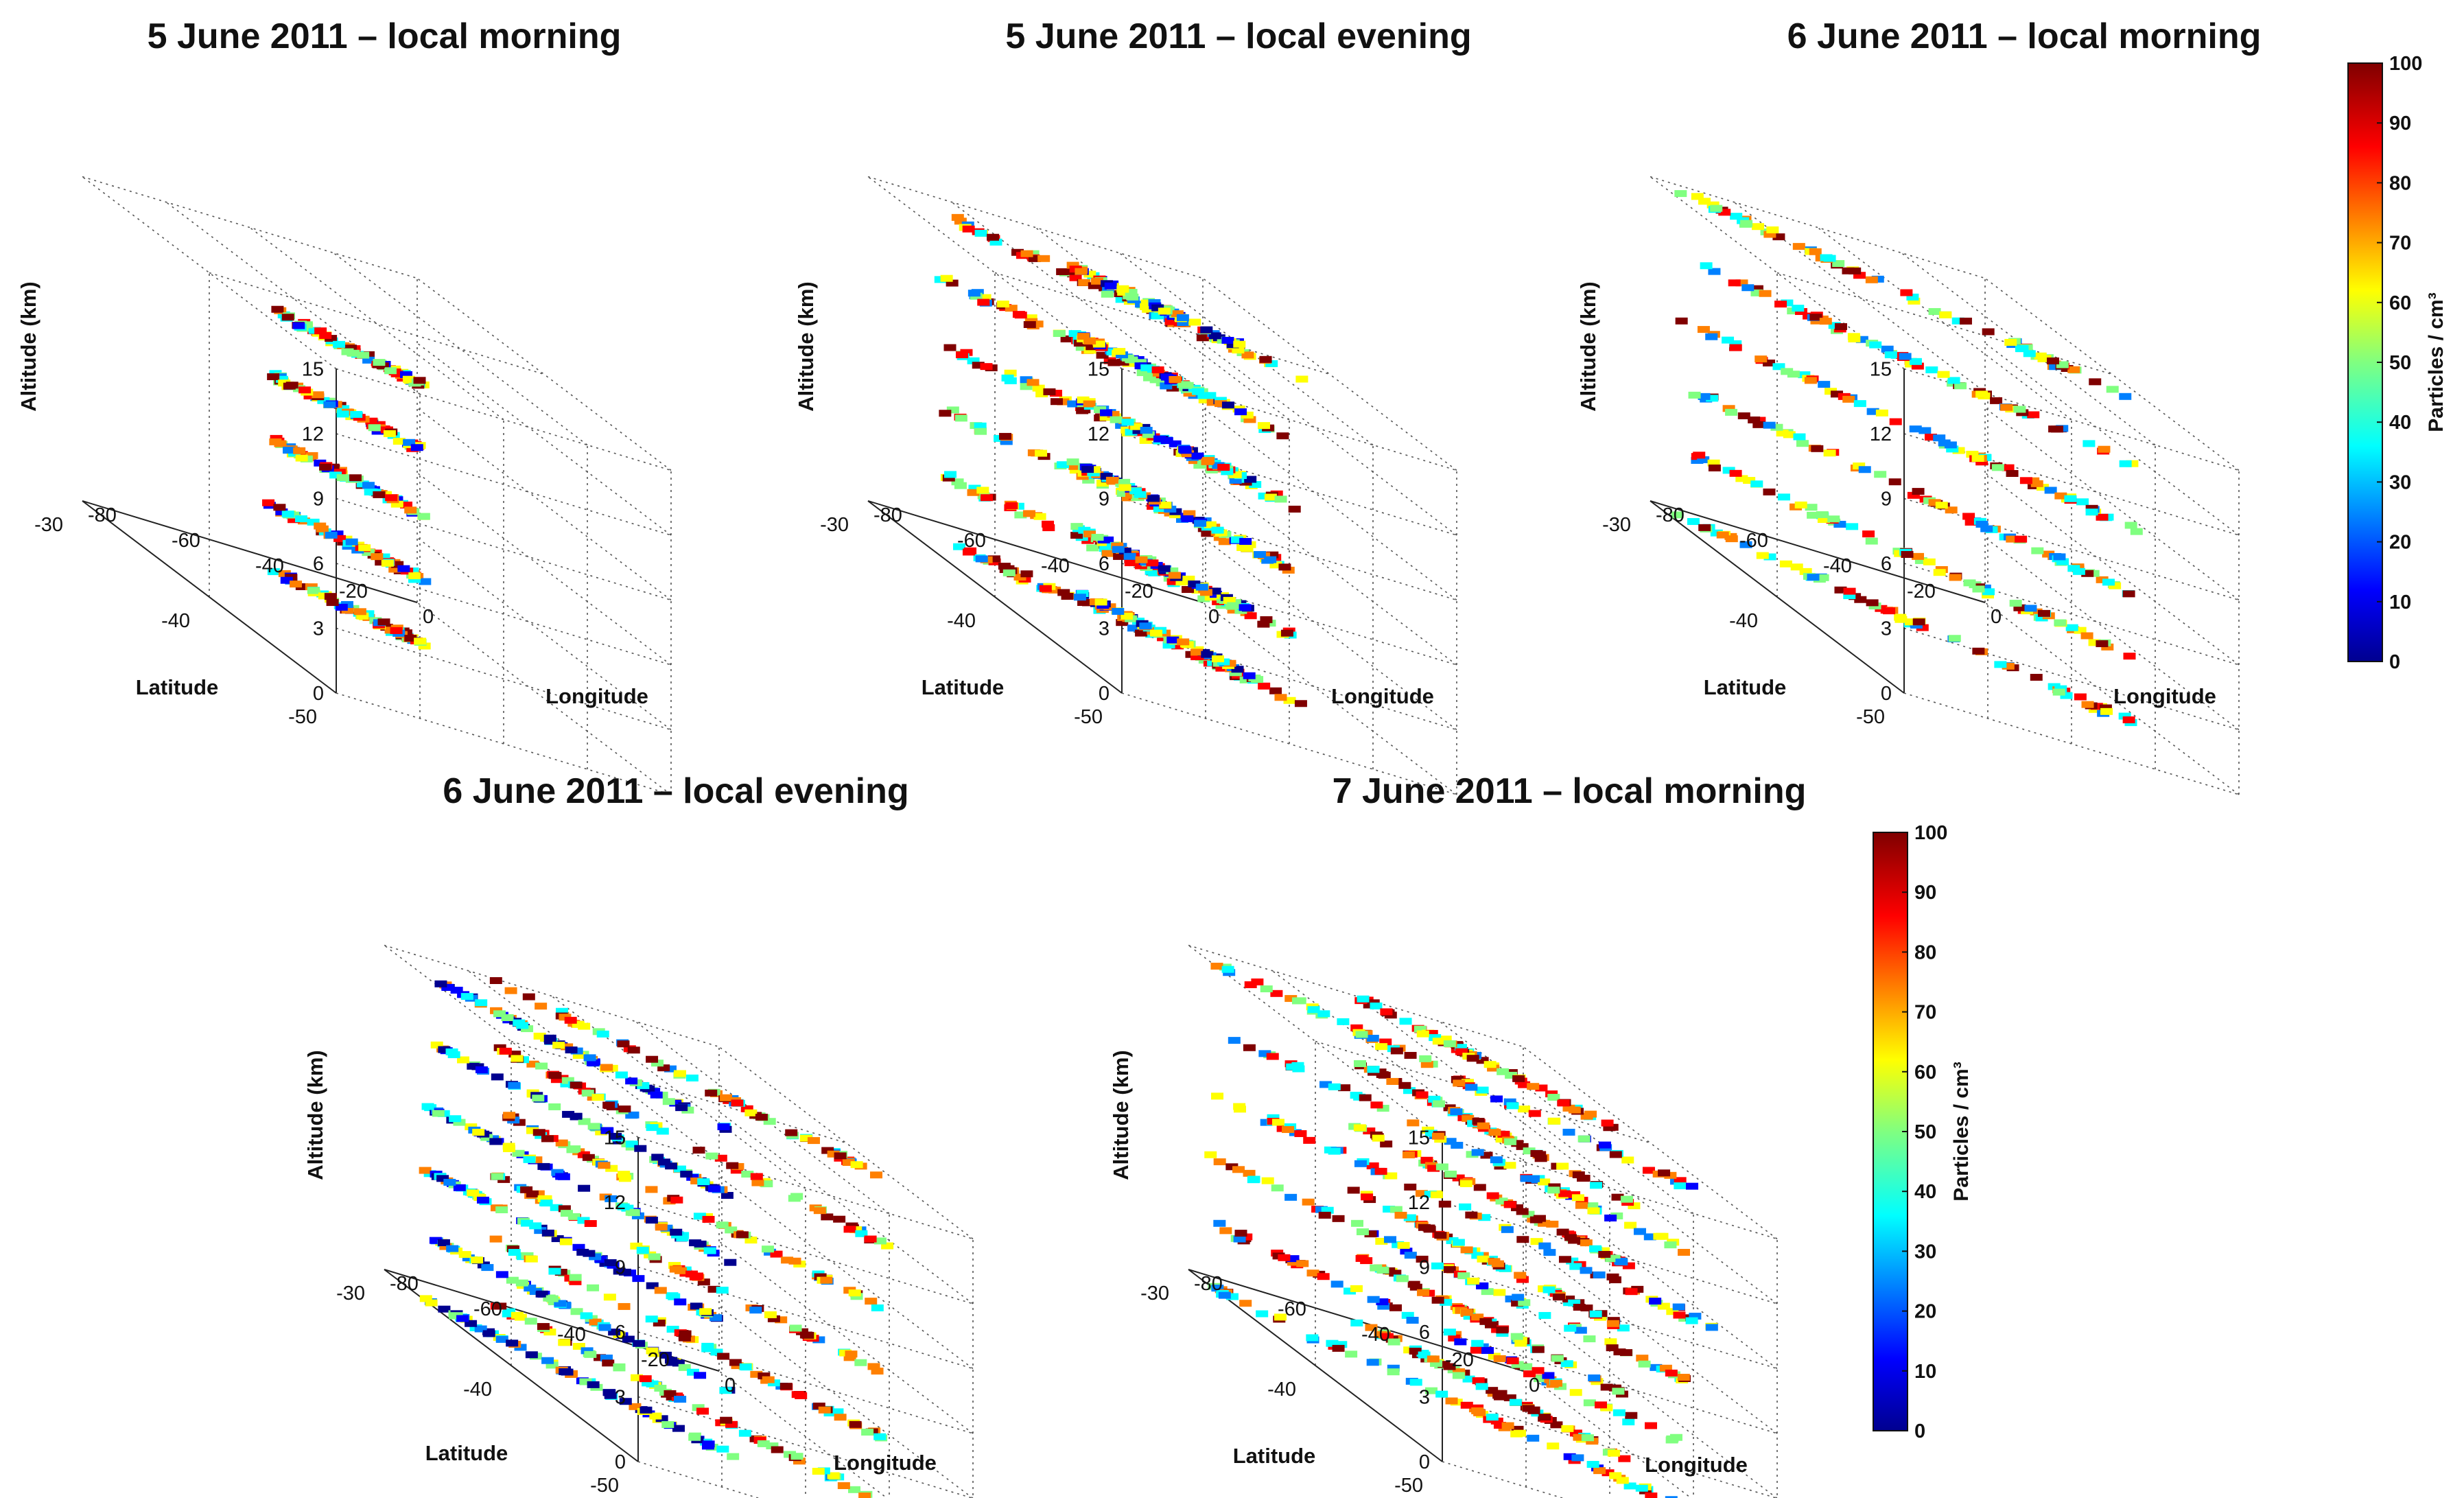 Image resolution: width=2464 pixels, height=1498 pixels. What do you see at coordinates (552, 996) in the screenshot?
I see `box-edge` at bounding box center [552, 996].